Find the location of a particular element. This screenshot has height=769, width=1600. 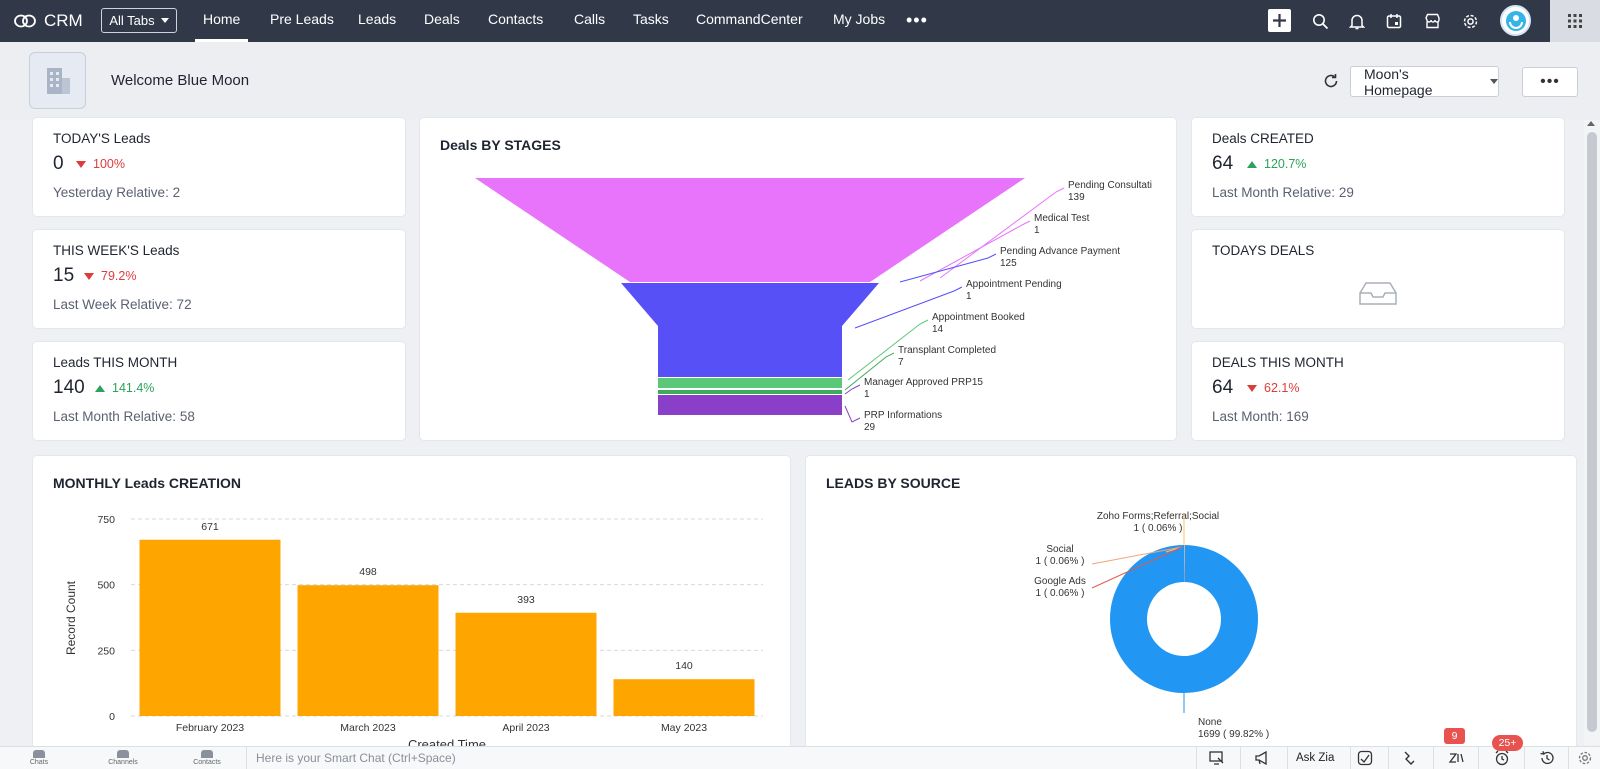

donut-slice-google-ads is located at coordinates (1184, 564).